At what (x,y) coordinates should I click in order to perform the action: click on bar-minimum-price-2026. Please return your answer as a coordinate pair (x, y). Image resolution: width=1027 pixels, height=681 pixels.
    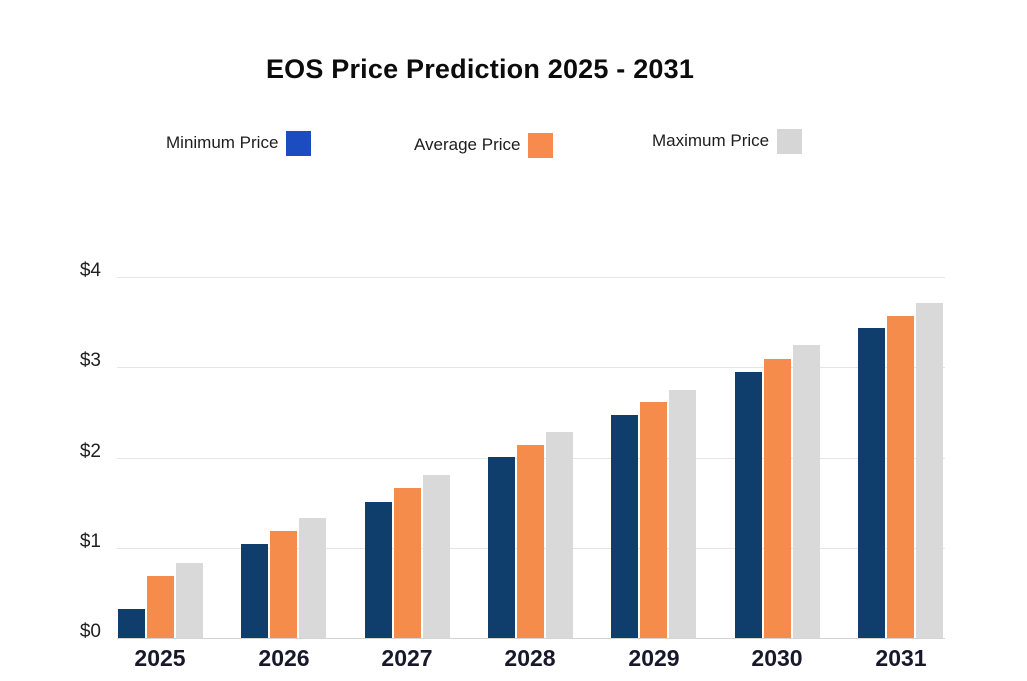
    Looking at the image, I should click on (254, 591).